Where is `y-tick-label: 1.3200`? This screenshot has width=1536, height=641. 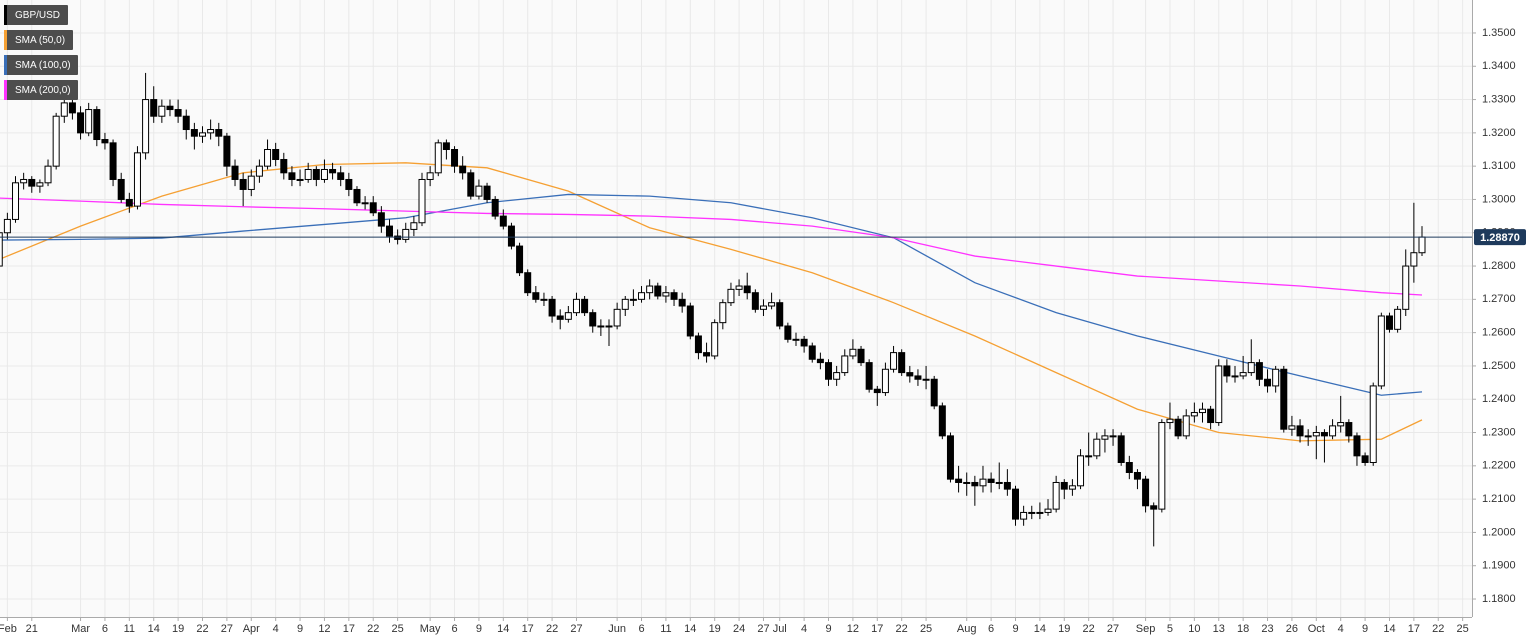 y-tick-label: 1.3200 is located at coordinates (1499, 133).